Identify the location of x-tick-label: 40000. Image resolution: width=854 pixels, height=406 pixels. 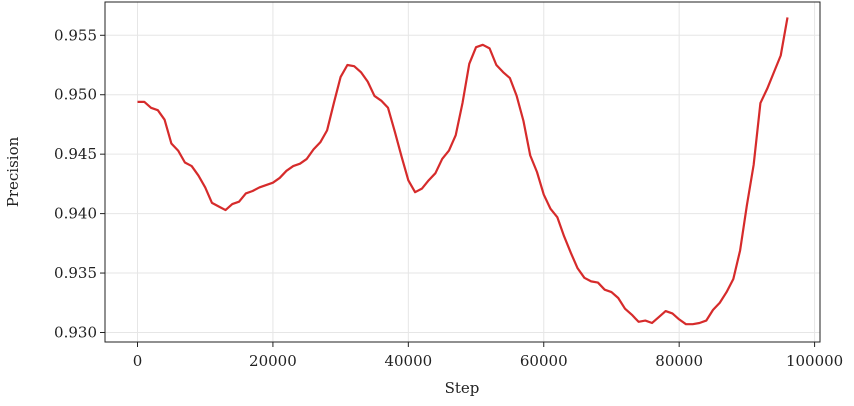
(408, 361).